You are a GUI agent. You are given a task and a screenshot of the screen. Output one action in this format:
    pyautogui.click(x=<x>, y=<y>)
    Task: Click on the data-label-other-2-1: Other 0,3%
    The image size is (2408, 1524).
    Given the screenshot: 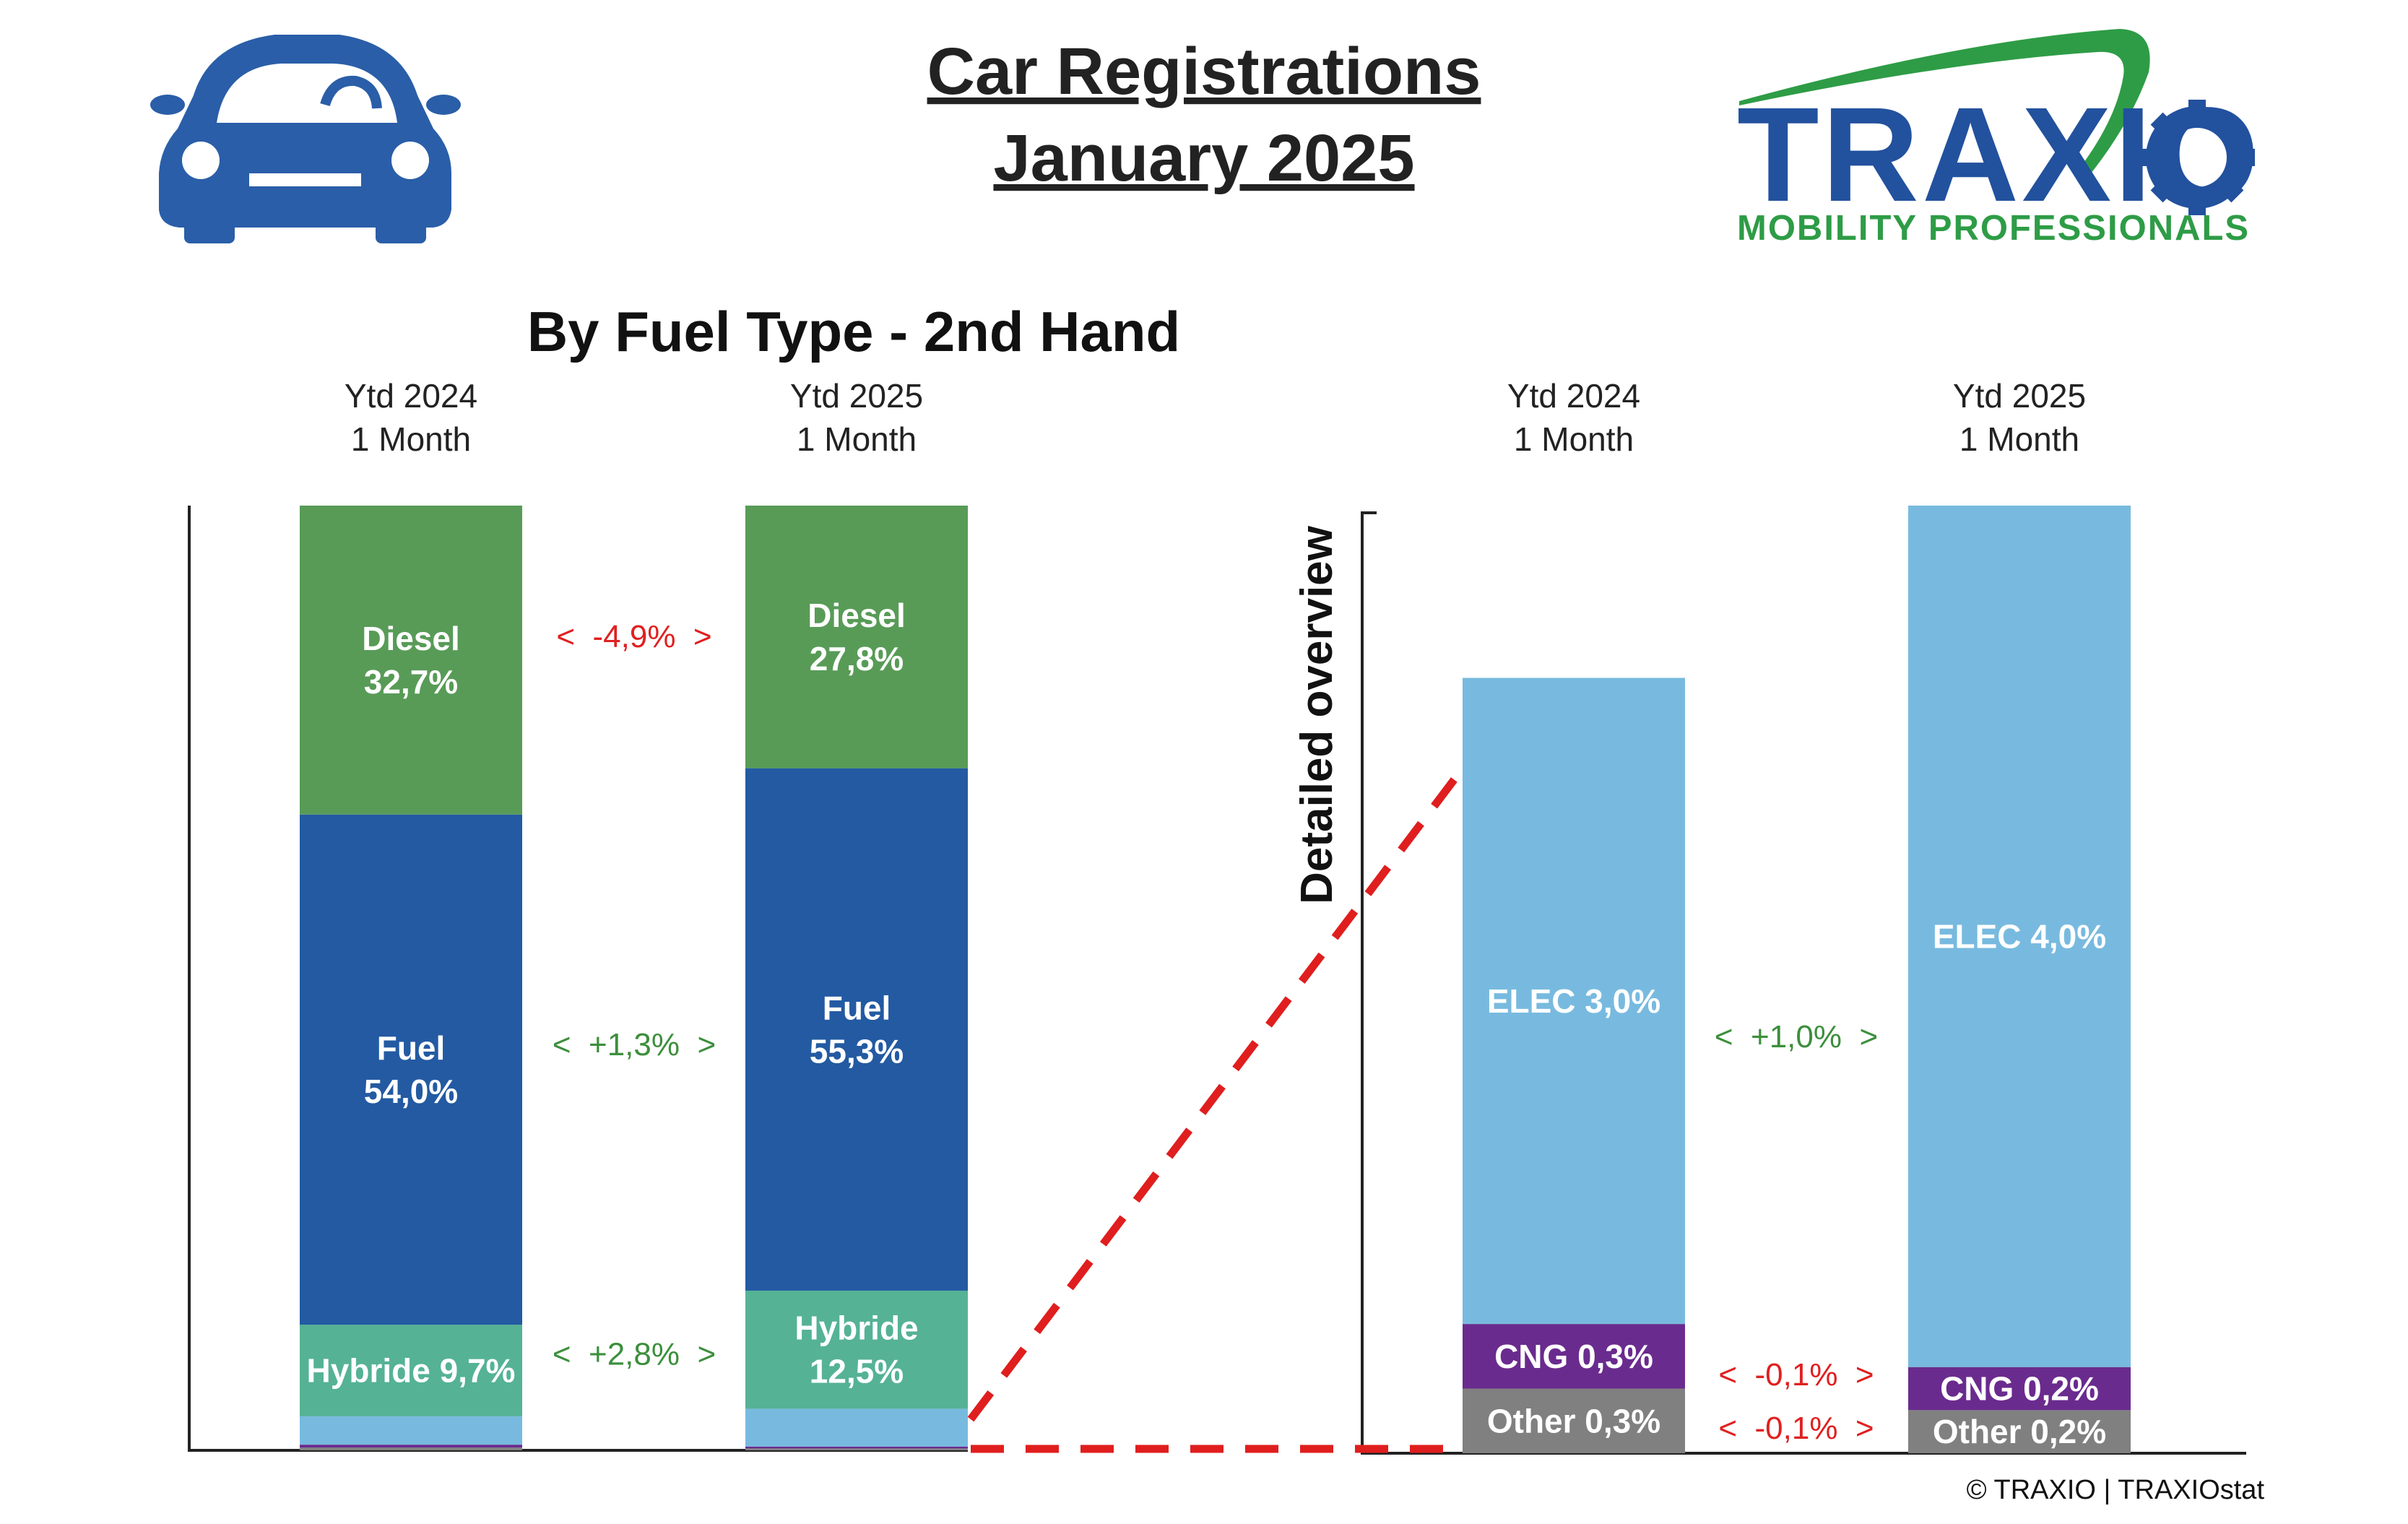 What is the action you would take?
    pyautogui.click(x=1573, y=1420)
    